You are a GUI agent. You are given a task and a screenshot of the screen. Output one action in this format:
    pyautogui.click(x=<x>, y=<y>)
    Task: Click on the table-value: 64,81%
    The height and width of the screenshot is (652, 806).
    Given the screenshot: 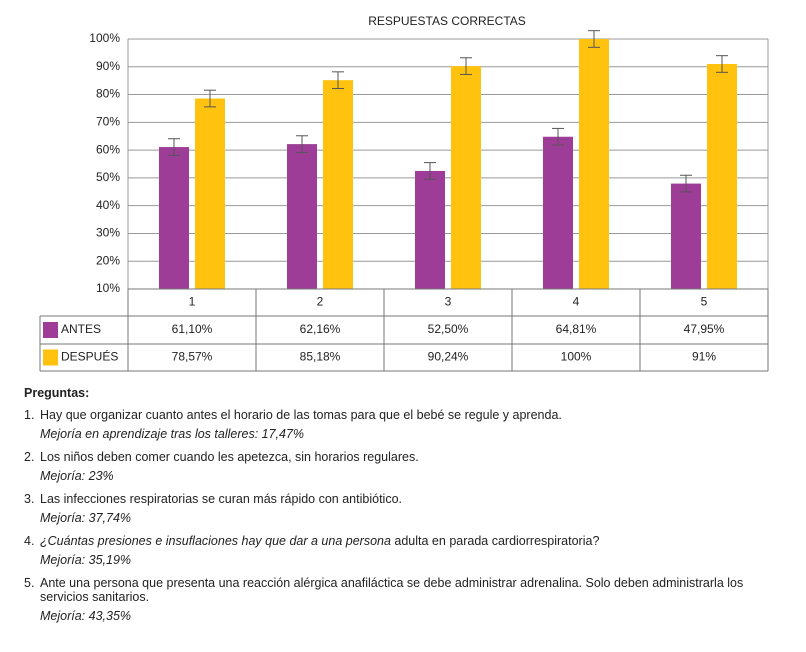 What is the action you would take?
    pyautogui.click(x=576, y=329)
    